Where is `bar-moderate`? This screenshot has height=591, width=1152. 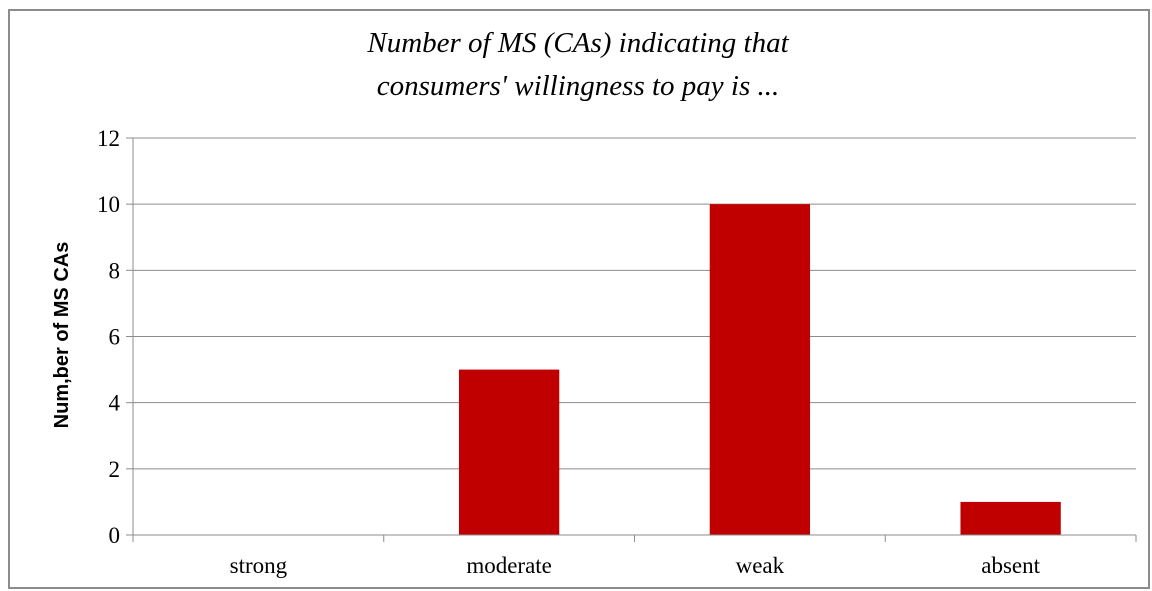 bar-moderate is located at coordinates (509, 452).